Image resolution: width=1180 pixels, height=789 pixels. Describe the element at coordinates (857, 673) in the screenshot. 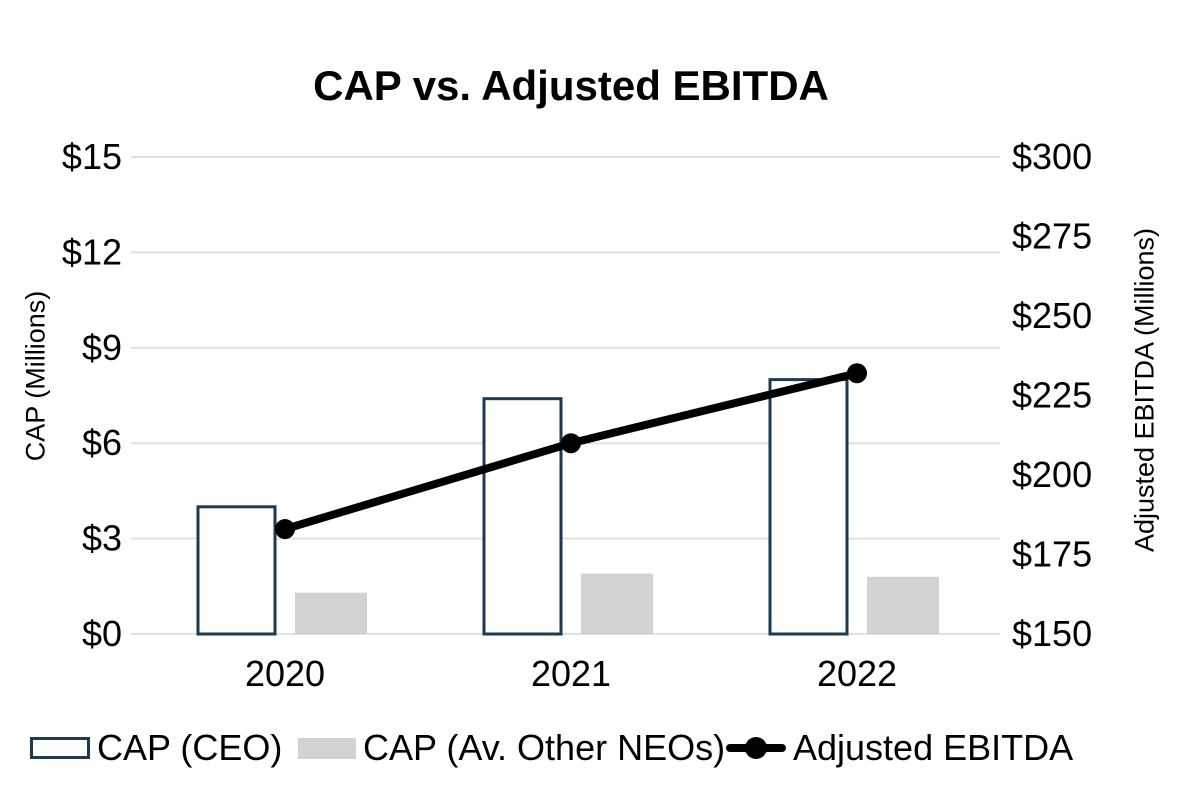

I see `x-axis-tick-label: 2022` at that location.